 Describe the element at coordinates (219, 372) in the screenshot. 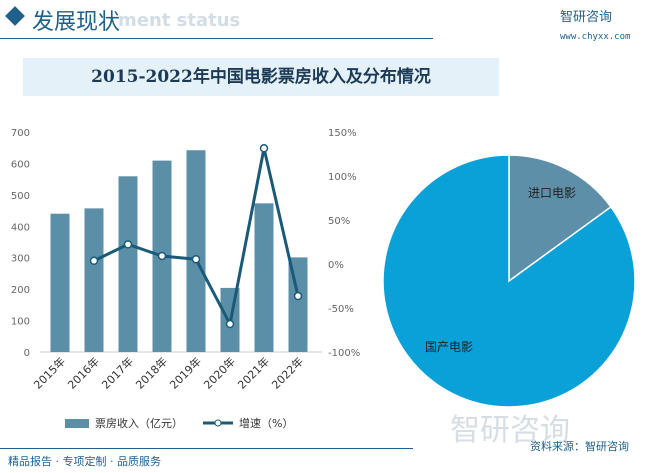

I see `x-tick-label: 2020年` at that location.